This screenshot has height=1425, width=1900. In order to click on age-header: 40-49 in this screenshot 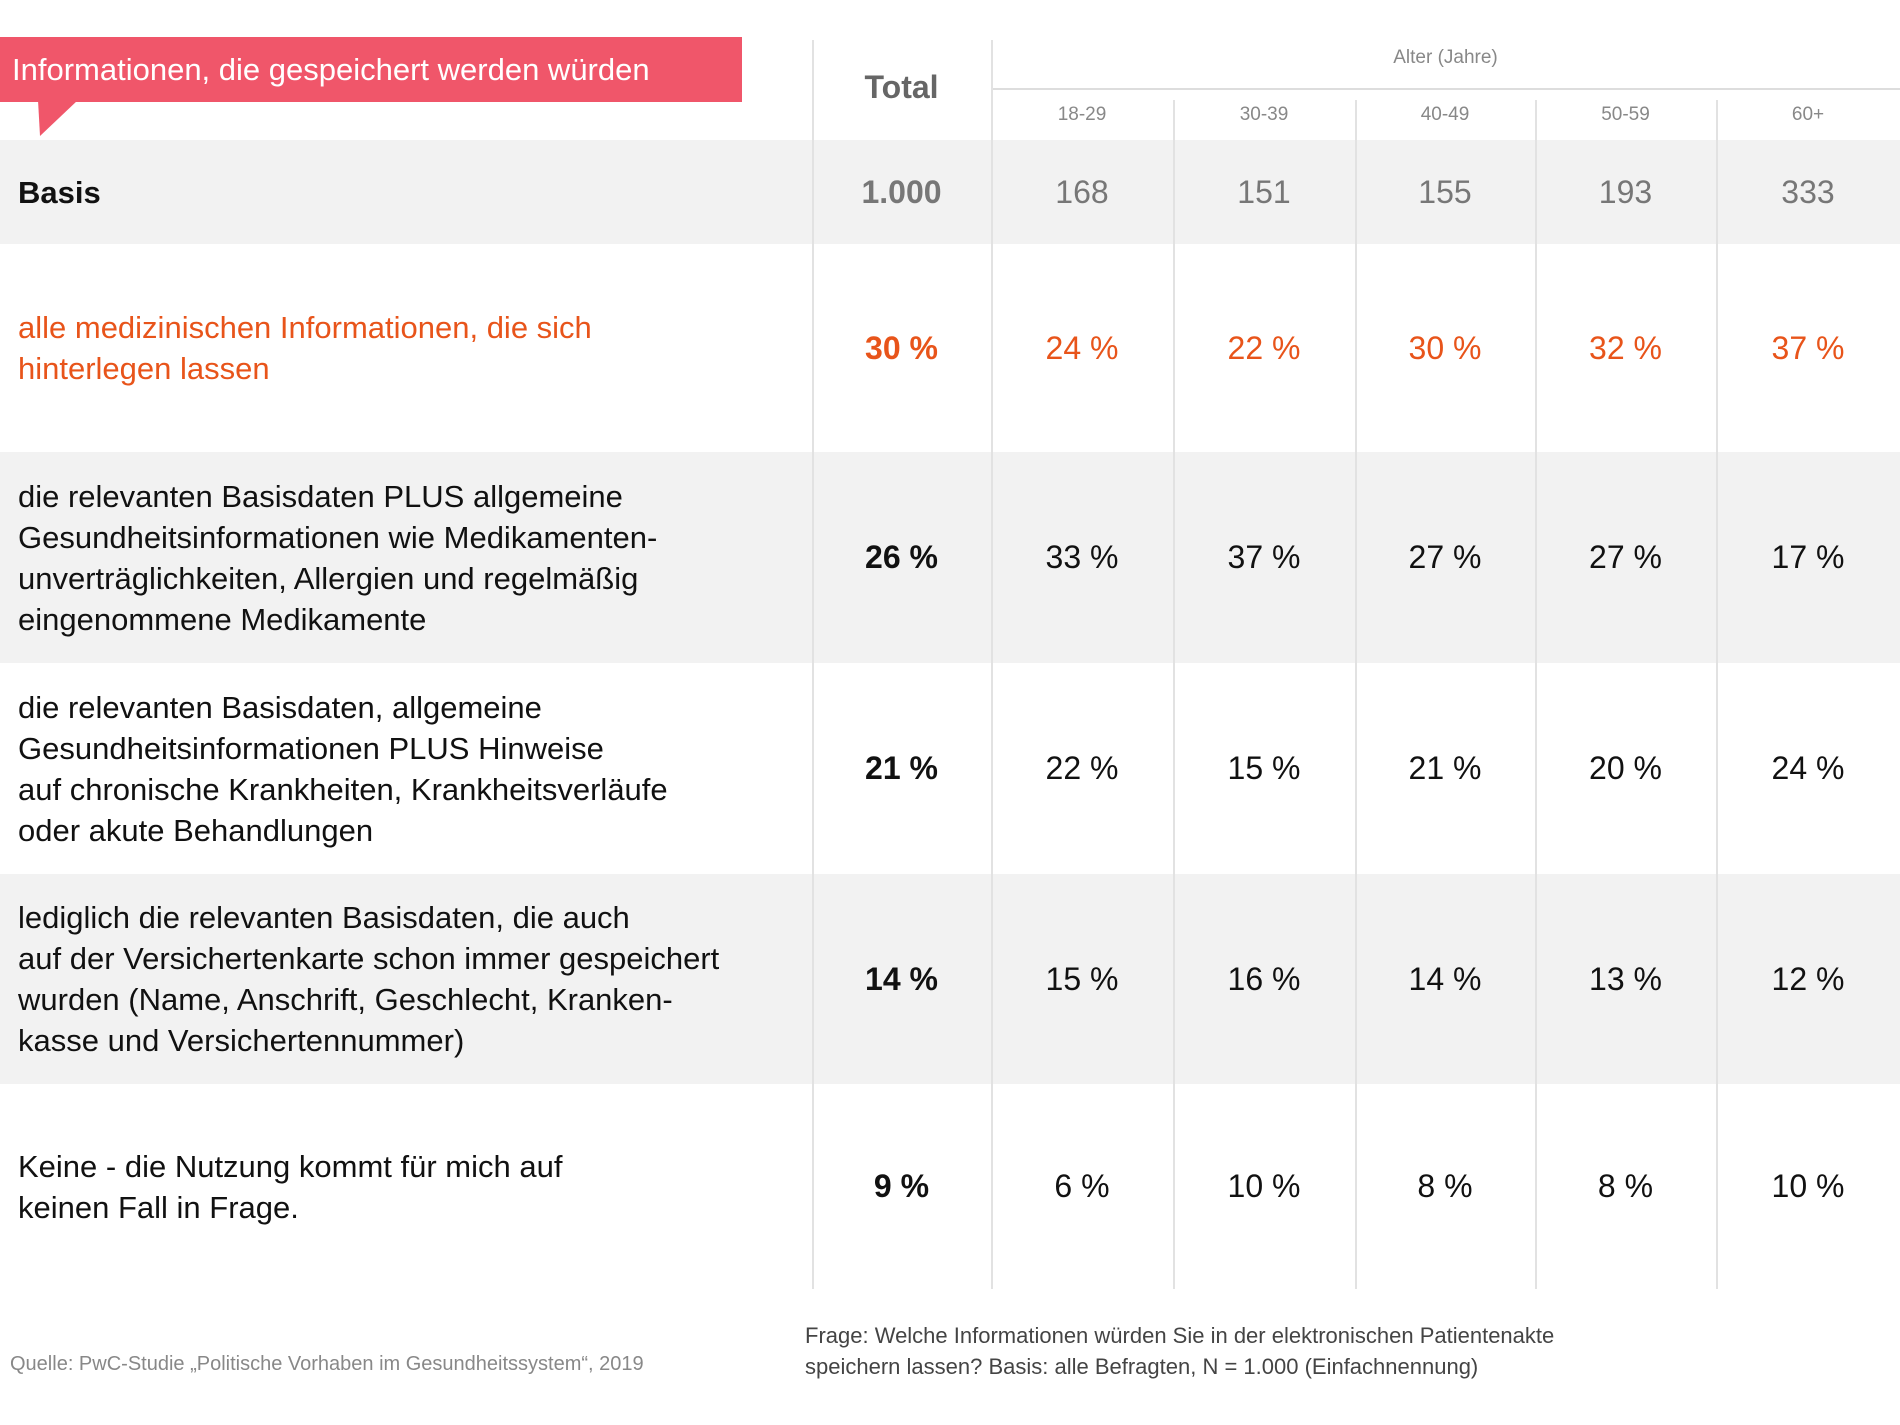, I will do `click(1445, 114)`.